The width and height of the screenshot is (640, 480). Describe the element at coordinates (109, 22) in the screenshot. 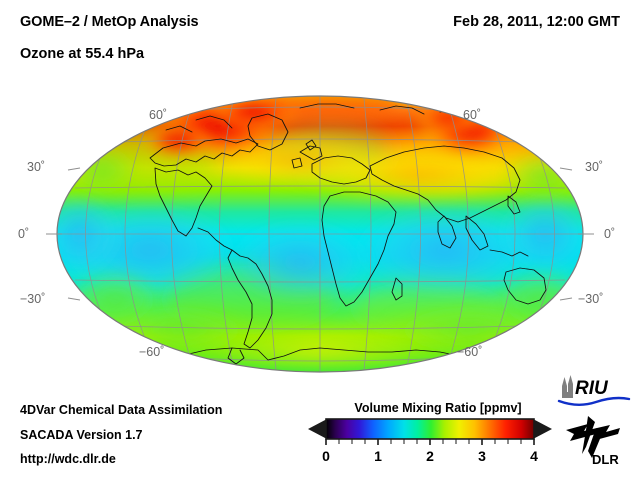

I see `page-title: GOME–2 / MetOp Analysis` at that location.